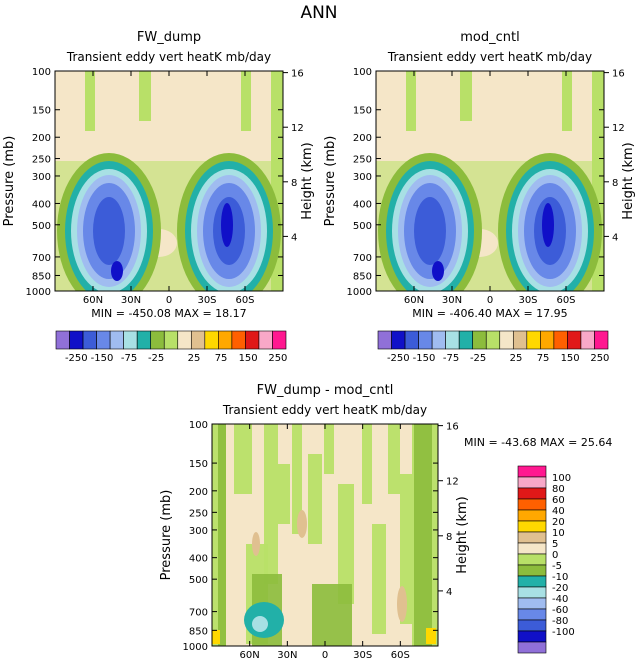  I want to click on colorbar-label: 20, so click(558, 522).